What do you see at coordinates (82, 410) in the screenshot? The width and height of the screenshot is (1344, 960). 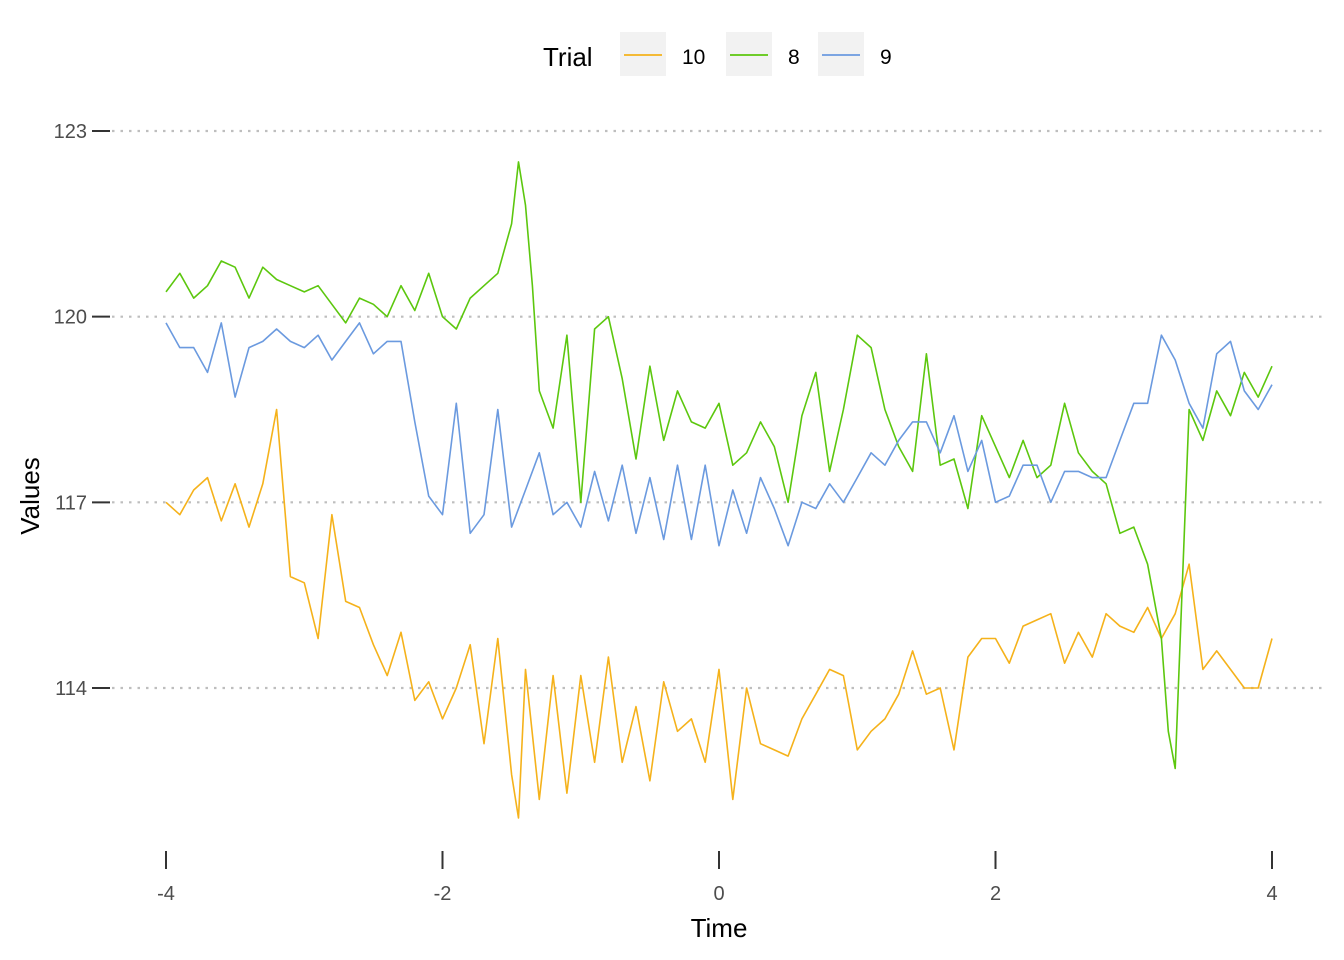 I see `y-axis: 114 117 120 123` at bounding box center [82, 410].